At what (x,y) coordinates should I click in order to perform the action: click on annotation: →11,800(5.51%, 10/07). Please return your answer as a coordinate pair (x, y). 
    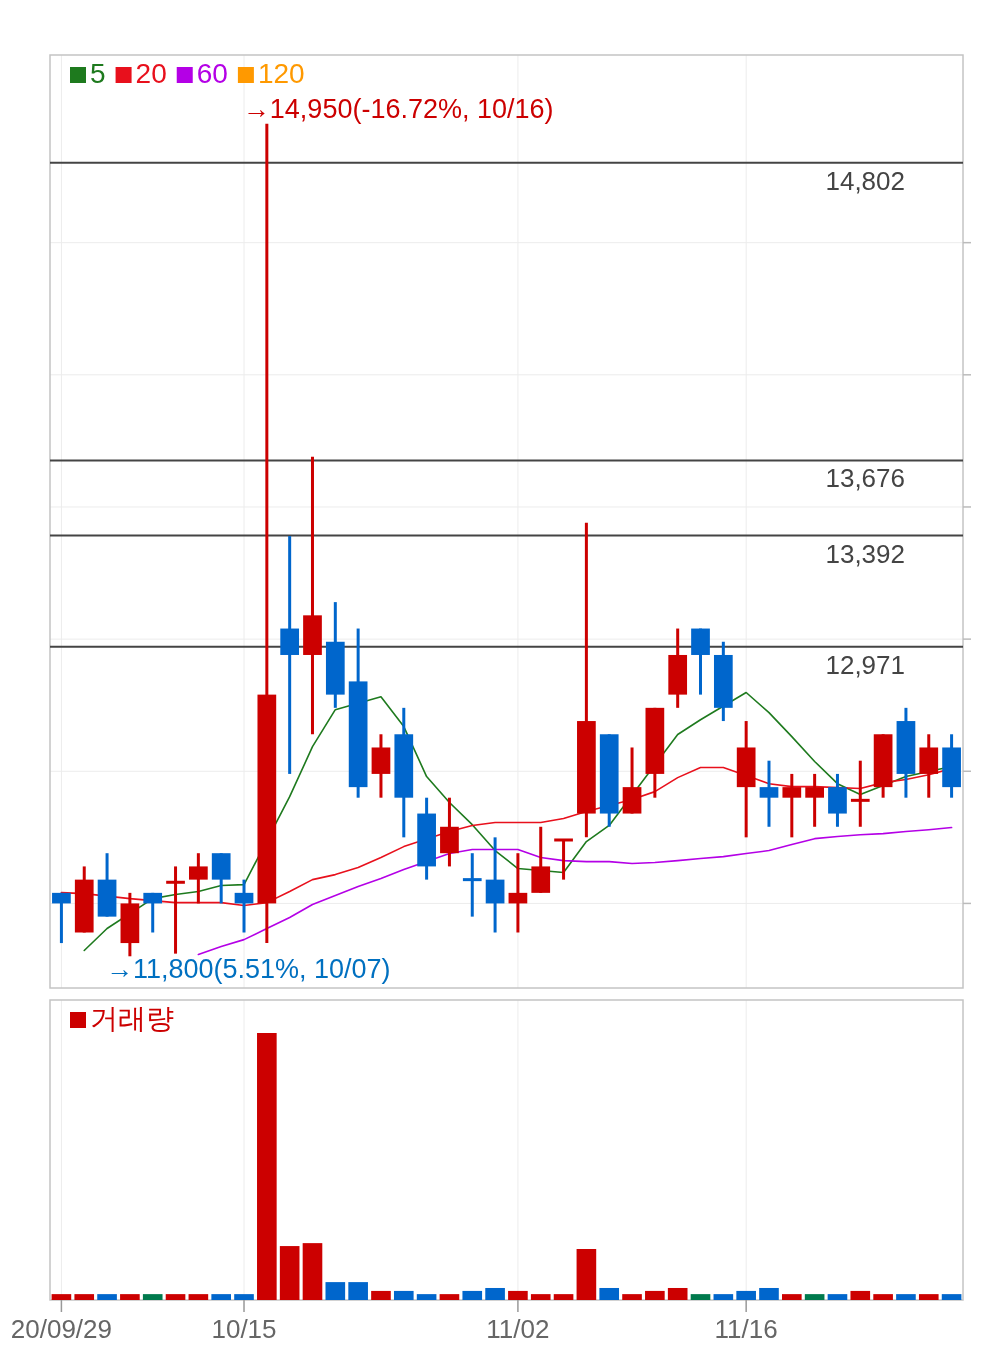
    Looking at the image, I should click on (248, 969).